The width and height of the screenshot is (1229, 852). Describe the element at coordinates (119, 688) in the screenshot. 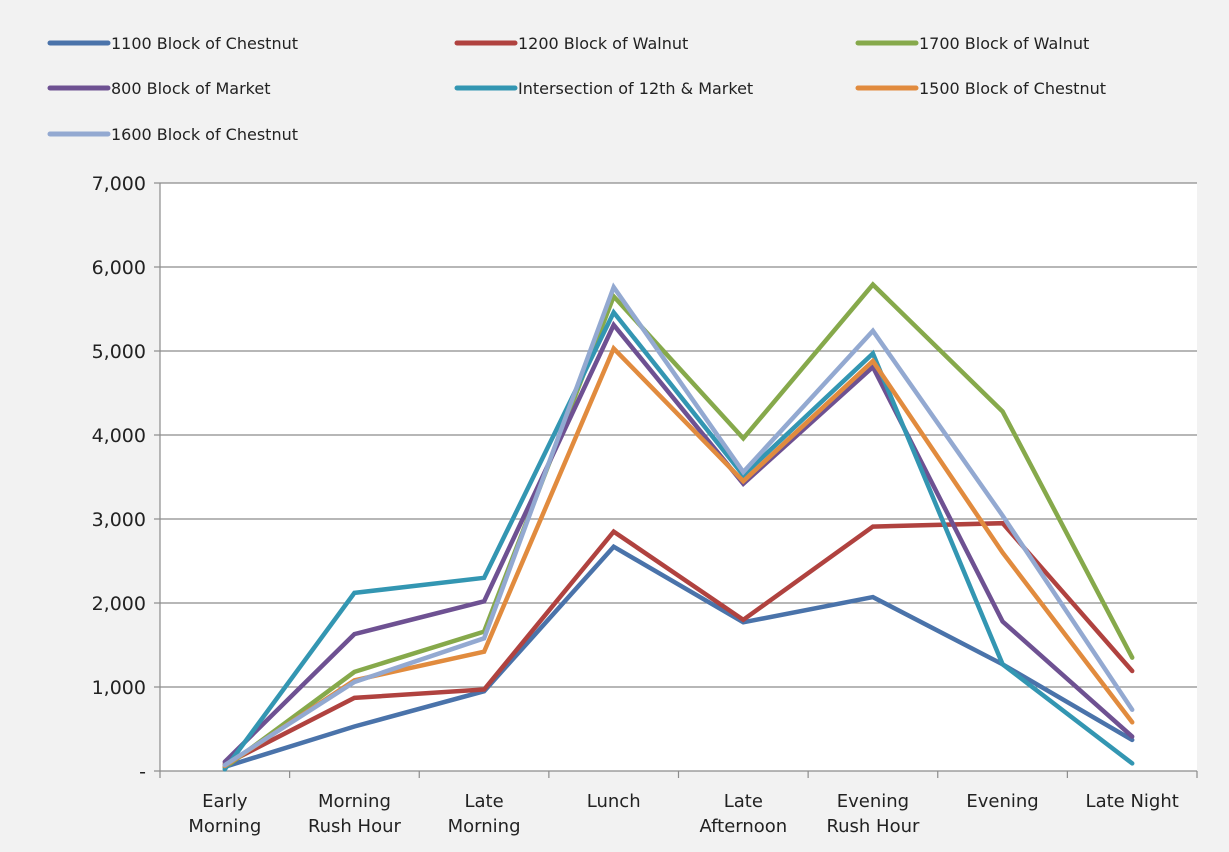

I see `y-tick-label: 1,000` at that location.